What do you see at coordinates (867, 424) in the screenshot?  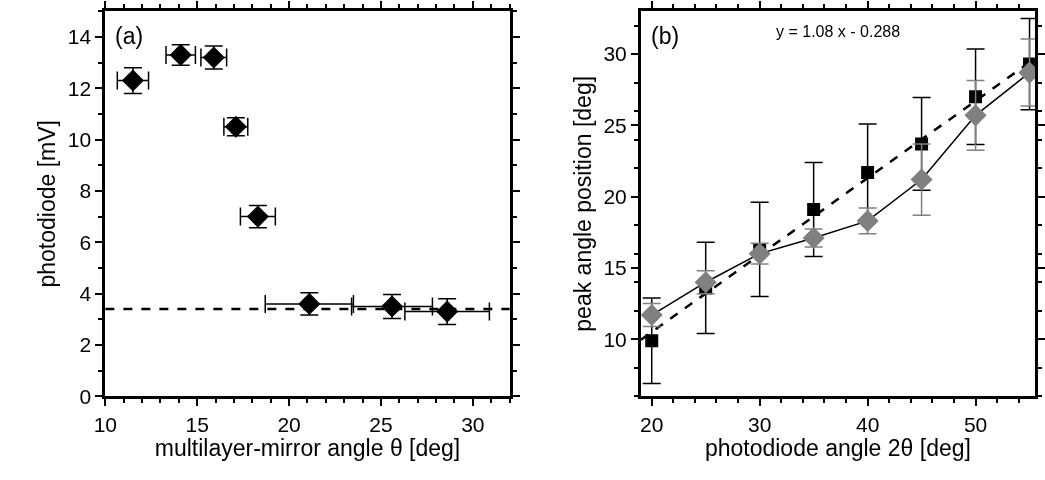 I see `x-tick-label: 40` at bounding box center [867, 424].